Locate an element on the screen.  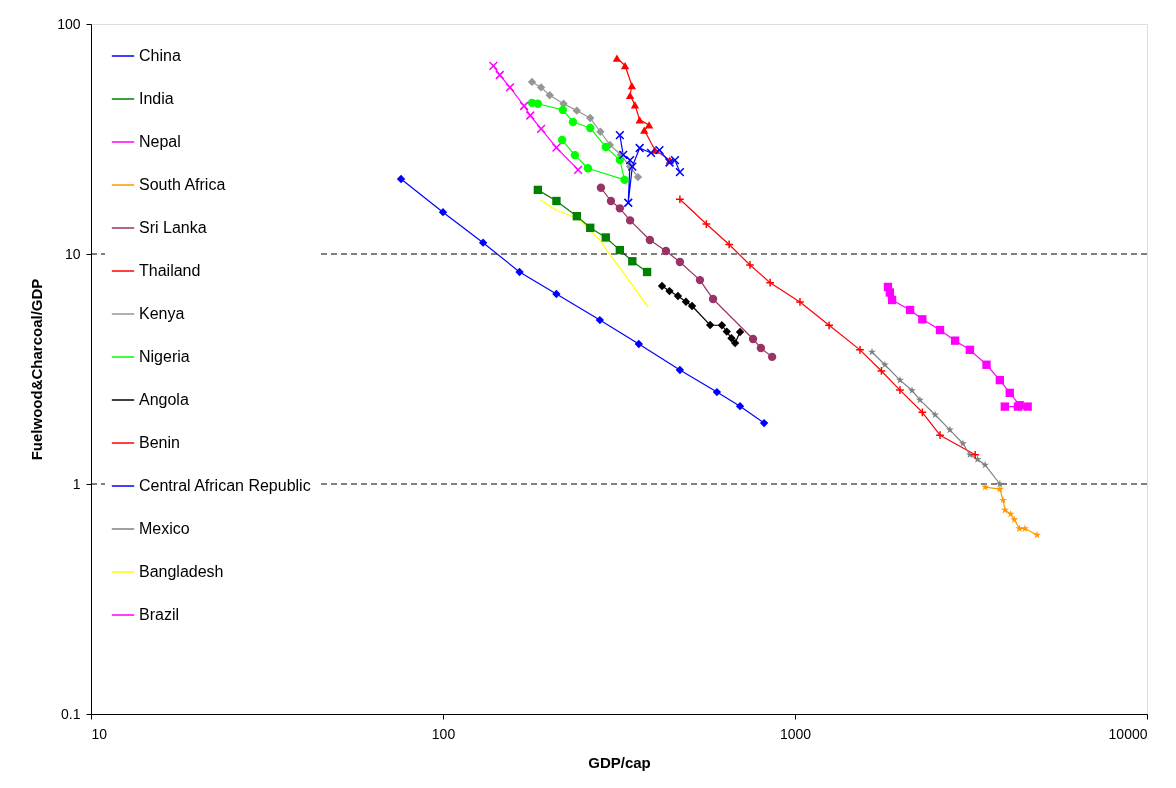
legend-label: Brazil is located at coordinates (159, 614).